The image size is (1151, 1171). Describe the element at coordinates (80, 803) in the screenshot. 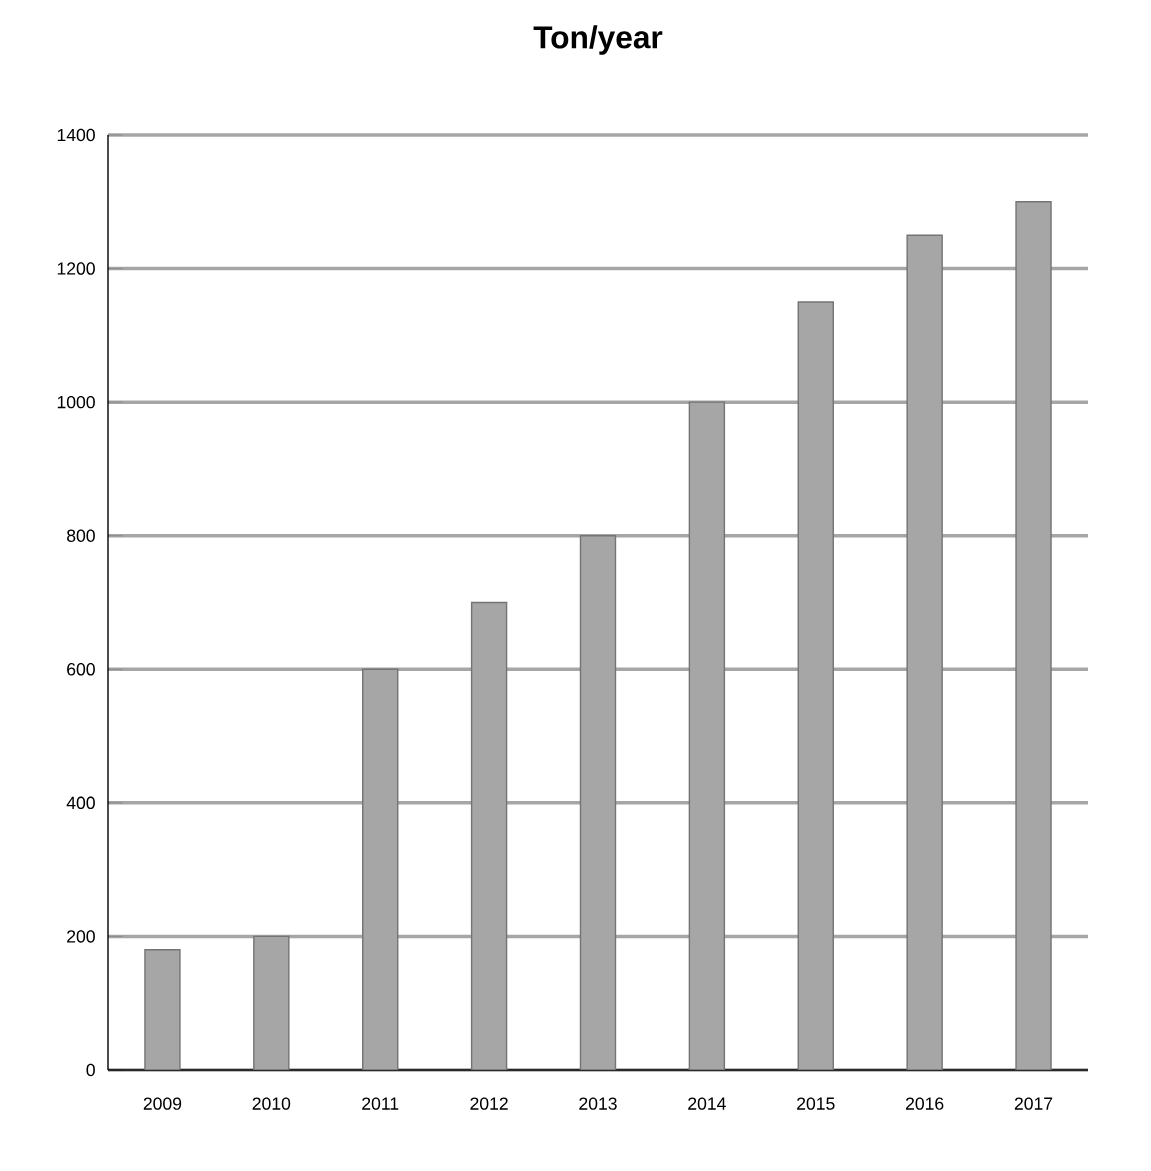

I see `y-tick-label: 400` at that location.